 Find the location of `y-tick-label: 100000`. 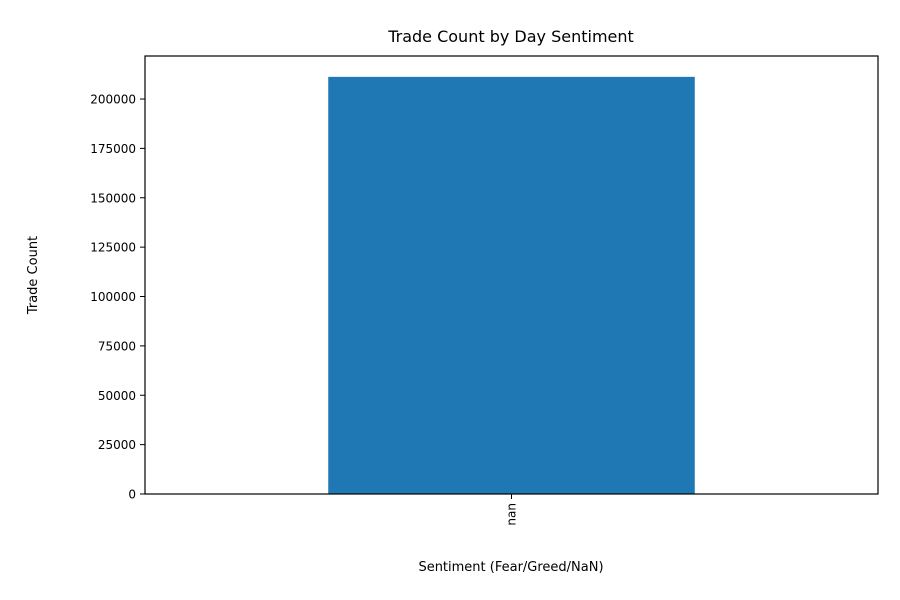

y-tick-label: 100000 is located at coordinates (113, 297).